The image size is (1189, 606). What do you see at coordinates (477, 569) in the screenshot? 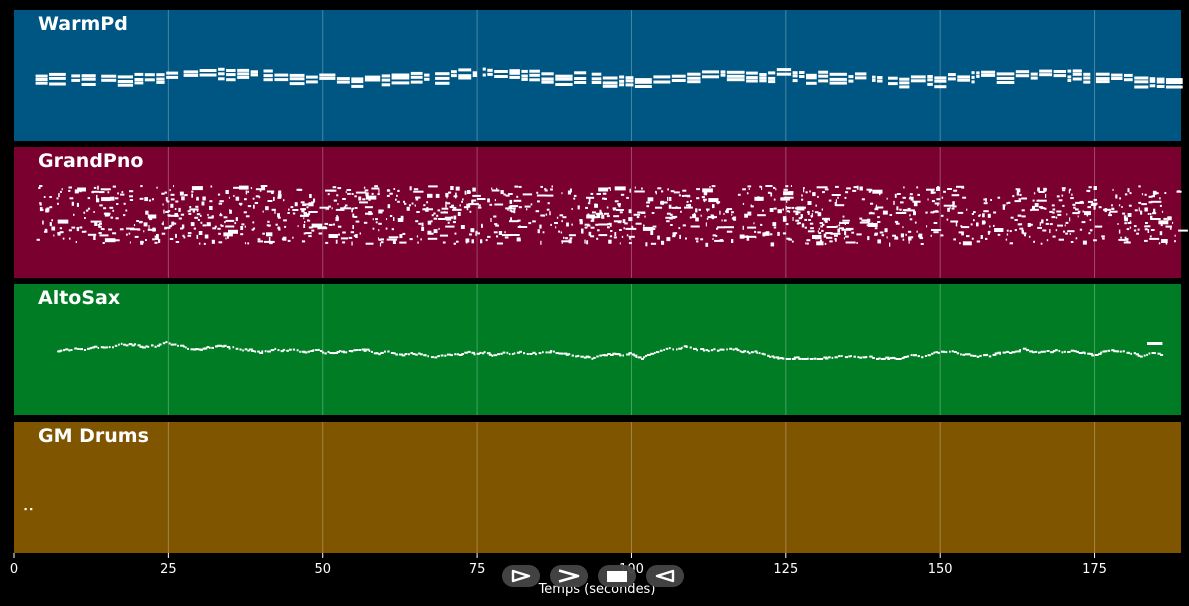
I see `x-tick-label: 75` at bounding box center [477, 569].